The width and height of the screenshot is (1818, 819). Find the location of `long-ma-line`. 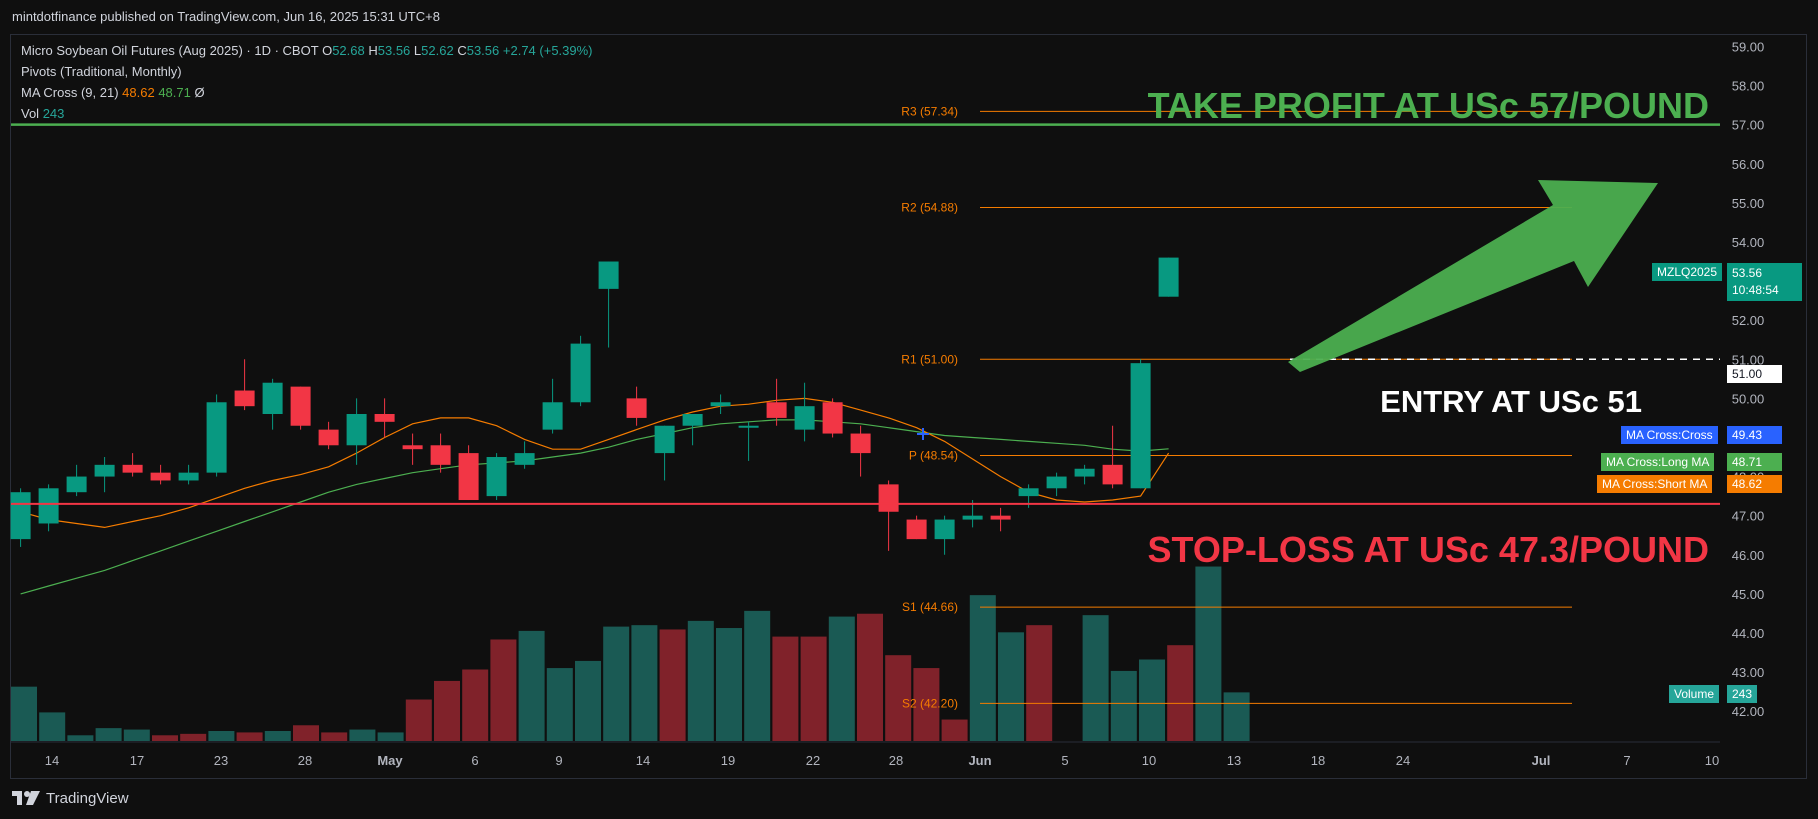

long-ma-line is located at coordinates (594, 507).